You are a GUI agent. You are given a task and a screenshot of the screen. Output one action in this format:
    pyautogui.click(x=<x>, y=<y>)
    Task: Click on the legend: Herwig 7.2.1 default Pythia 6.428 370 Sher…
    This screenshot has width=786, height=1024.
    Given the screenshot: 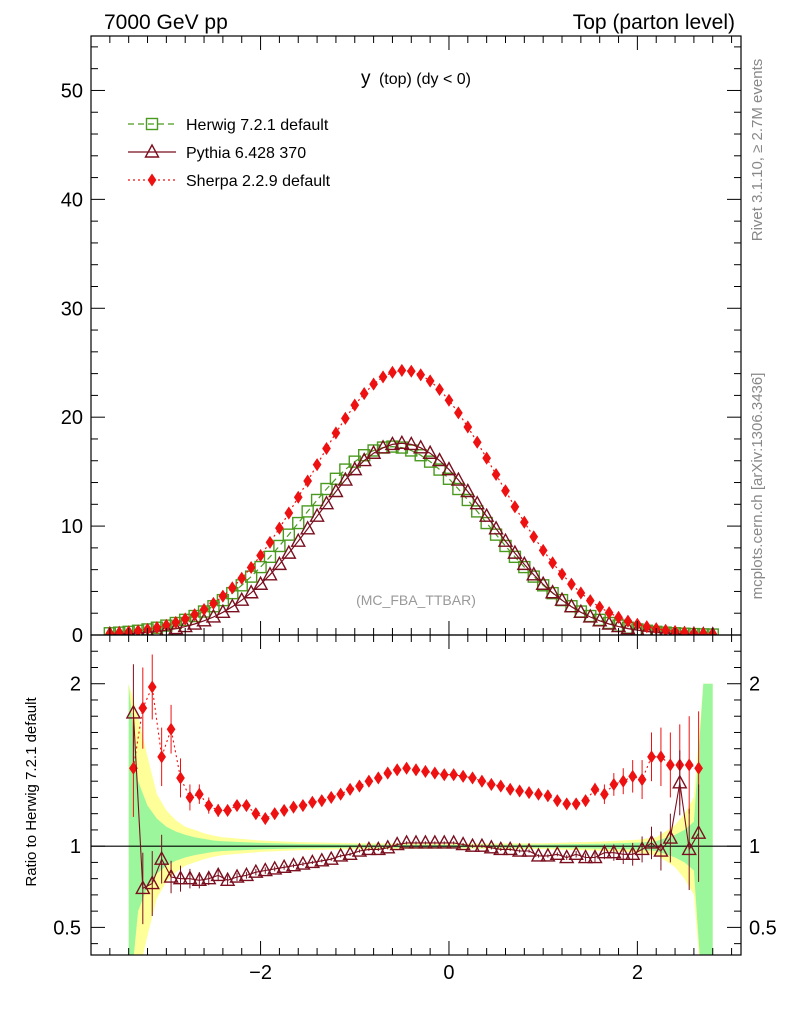 What is the action you would take?
    pyautogui.click(x=229, y=153)
    